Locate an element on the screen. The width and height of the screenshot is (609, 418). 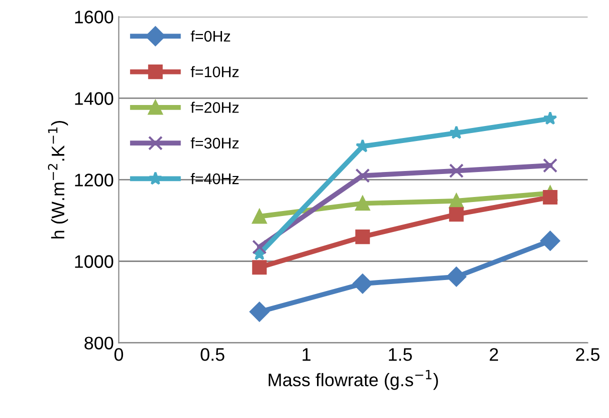
x-axis-title: Mass flowrate (g.s$^{−1}$) is located at coordinates (353, 380).